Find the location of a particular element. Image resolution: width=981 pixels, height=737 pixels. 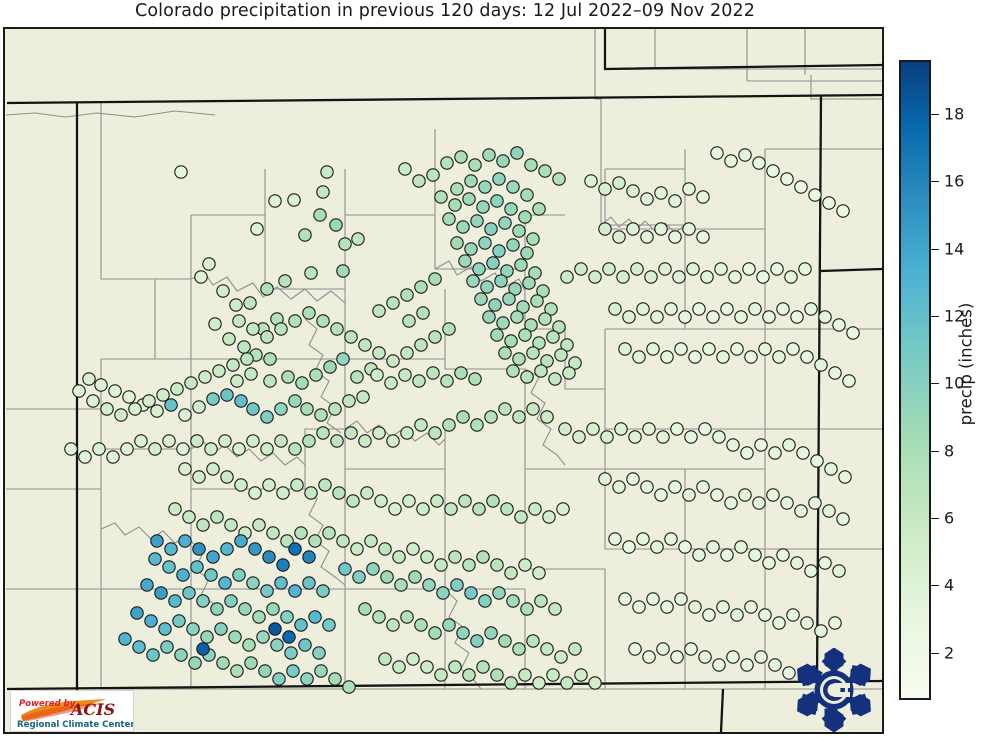

acis-logo: Powered by ACIS Regional Climate Centers is located at coordinates (72, 711).